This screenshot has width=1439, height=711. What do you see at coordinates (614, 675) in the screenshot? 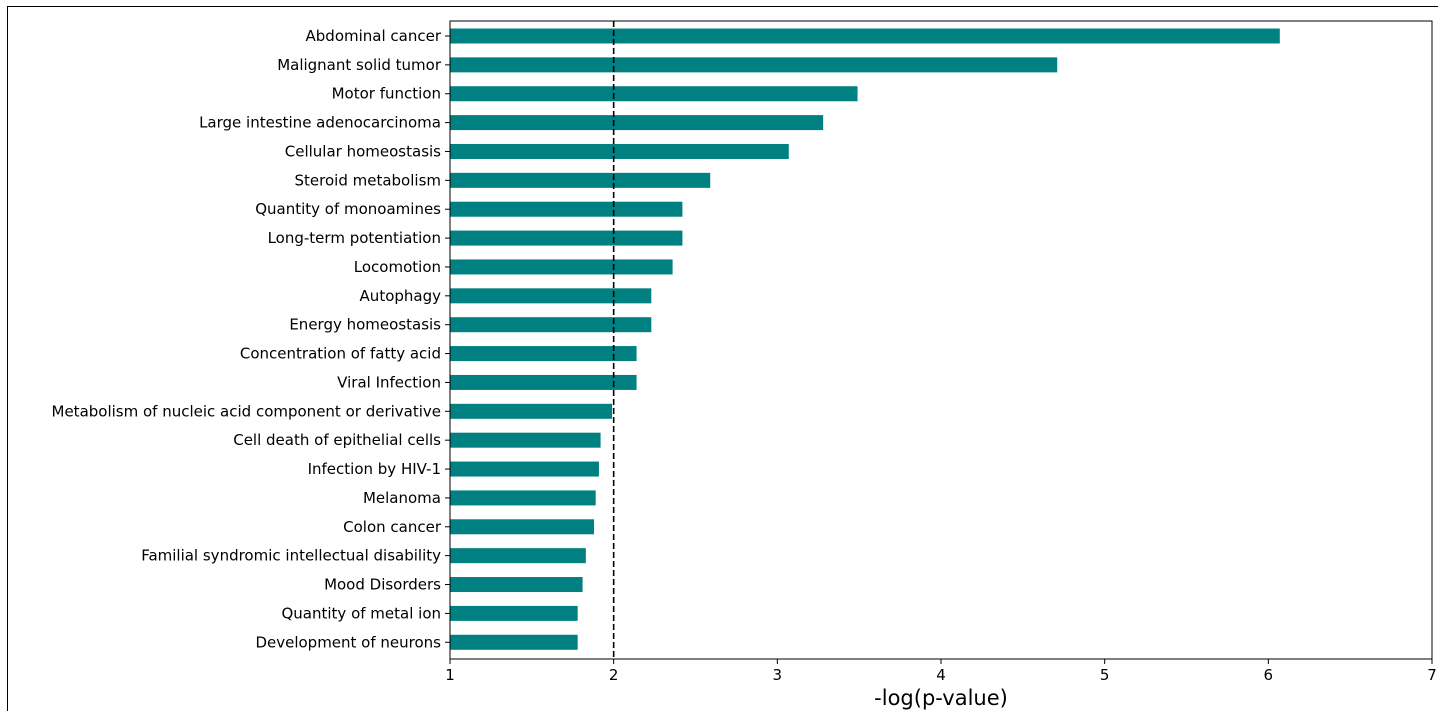
I see `x-tick-label: 2` at bounding box center [614, 675].